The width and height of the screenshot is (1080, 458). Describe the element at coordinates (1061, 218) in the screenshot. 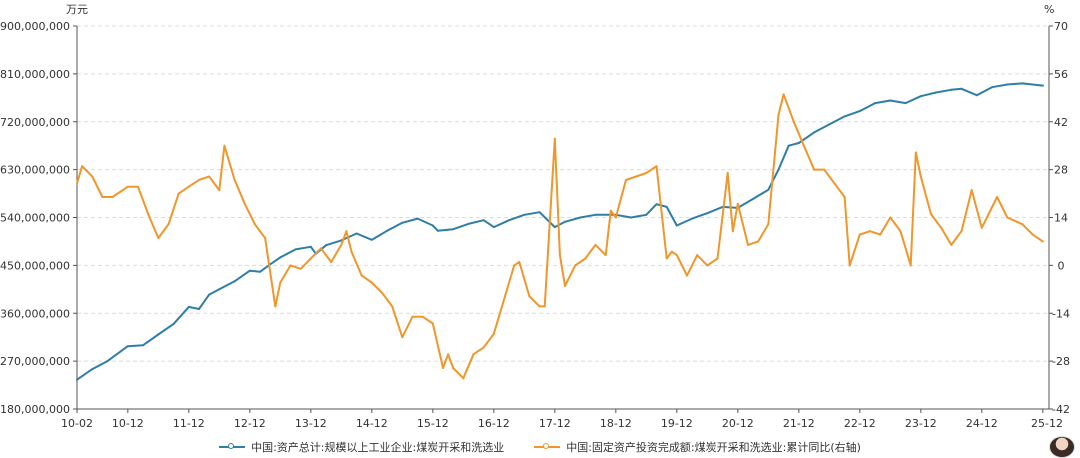

I see `right-tick-label: 14` at that location.